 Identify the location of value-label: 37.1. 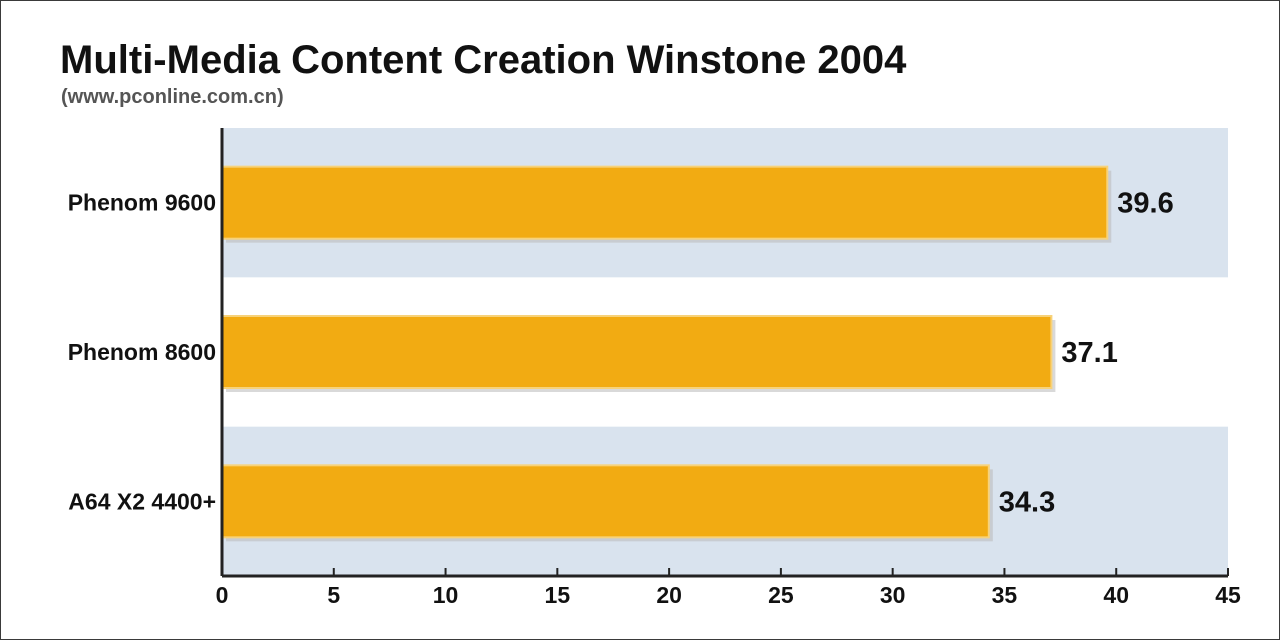
(1089, 353).